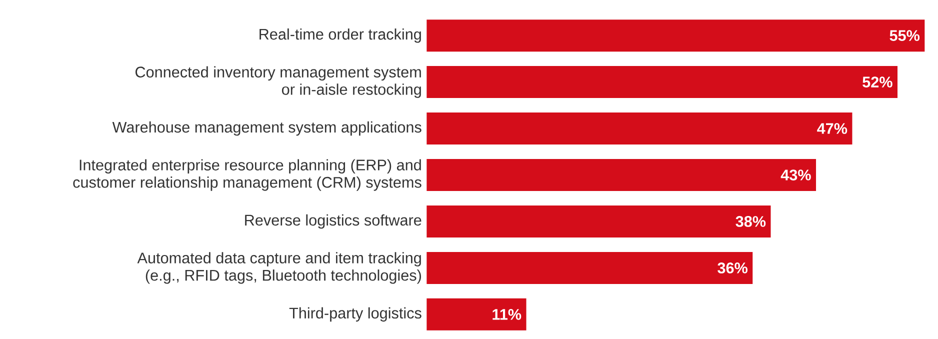 Image resolution: width=938 pixels, height=339 pixels. What do you see at coordinates (507, 314) in the screenshot?
I see `data-label: 11%` at bounding box center [507, 314].